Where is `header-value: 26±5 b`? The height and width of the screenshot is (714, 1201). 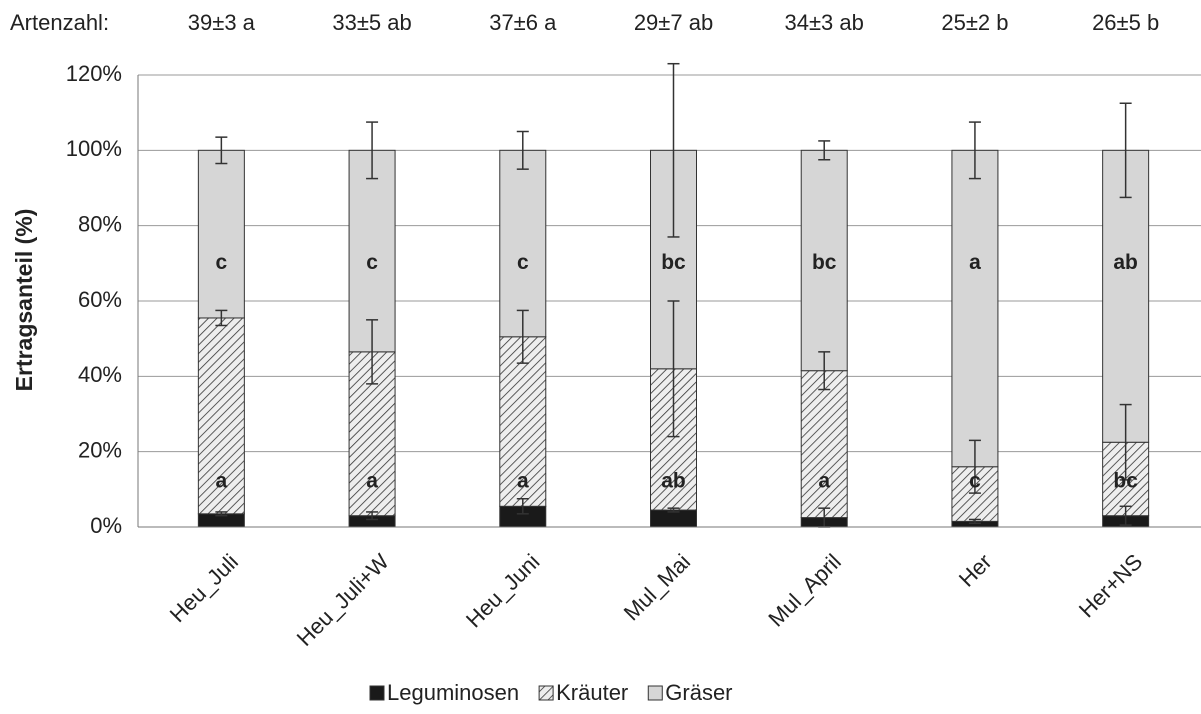 header-value: 26±5 b is located at coordinates (1125, 22).